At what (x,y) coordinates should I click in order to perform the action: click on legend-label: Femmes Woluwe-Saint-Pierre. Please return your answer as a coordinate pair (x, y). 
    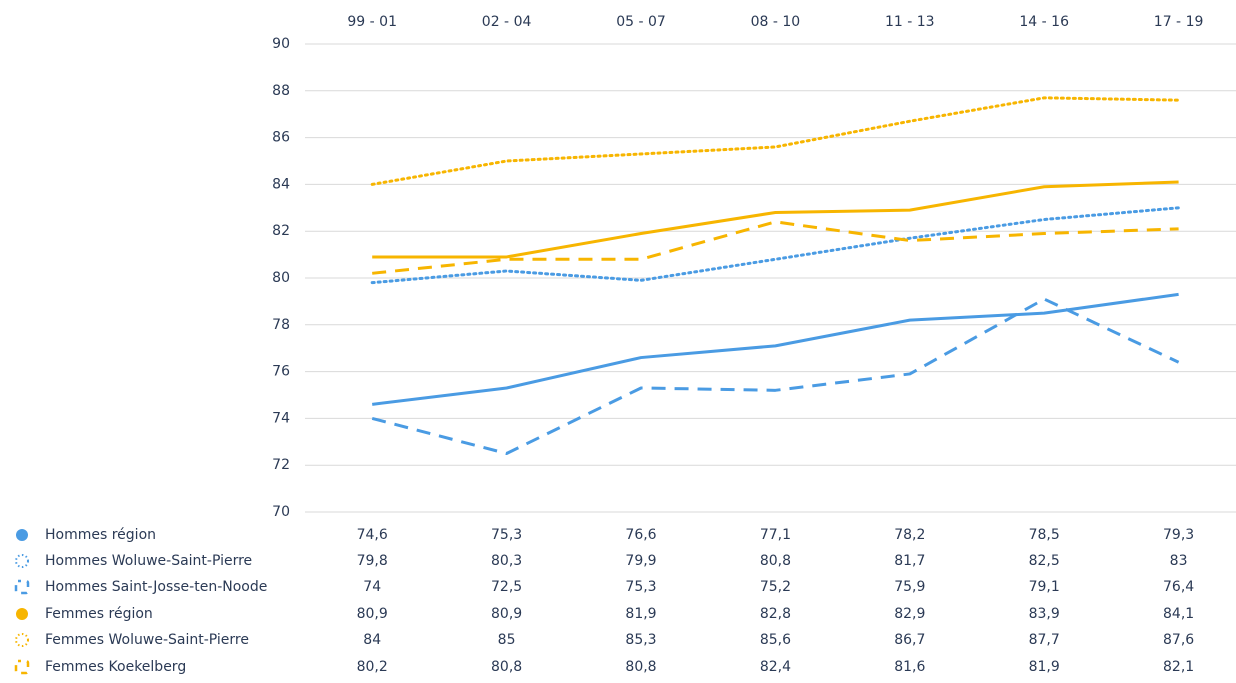
    Looking at the image, I should click on (147, 640).